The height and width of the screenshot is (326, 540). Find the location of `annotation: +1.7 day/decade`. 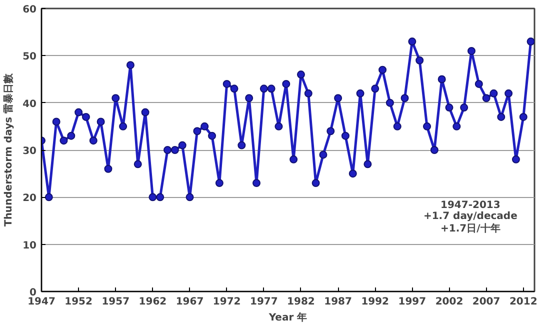

annotation: +1.7 day/decade is located at coordinates (470, 216).